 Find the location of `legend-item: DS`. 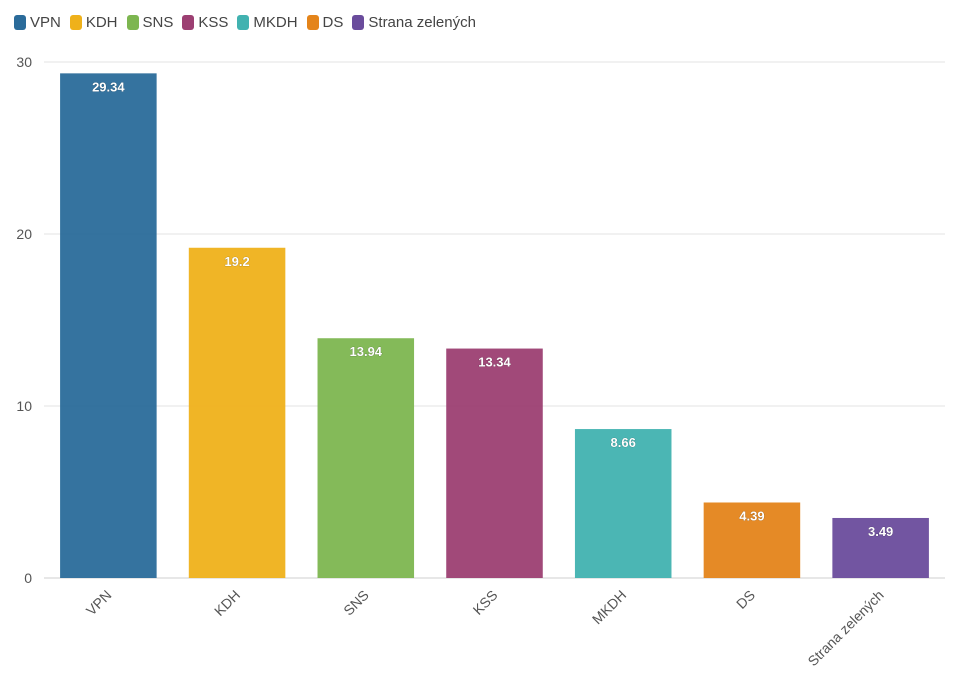

legend-item: DS is located at coordinates (325, 22).